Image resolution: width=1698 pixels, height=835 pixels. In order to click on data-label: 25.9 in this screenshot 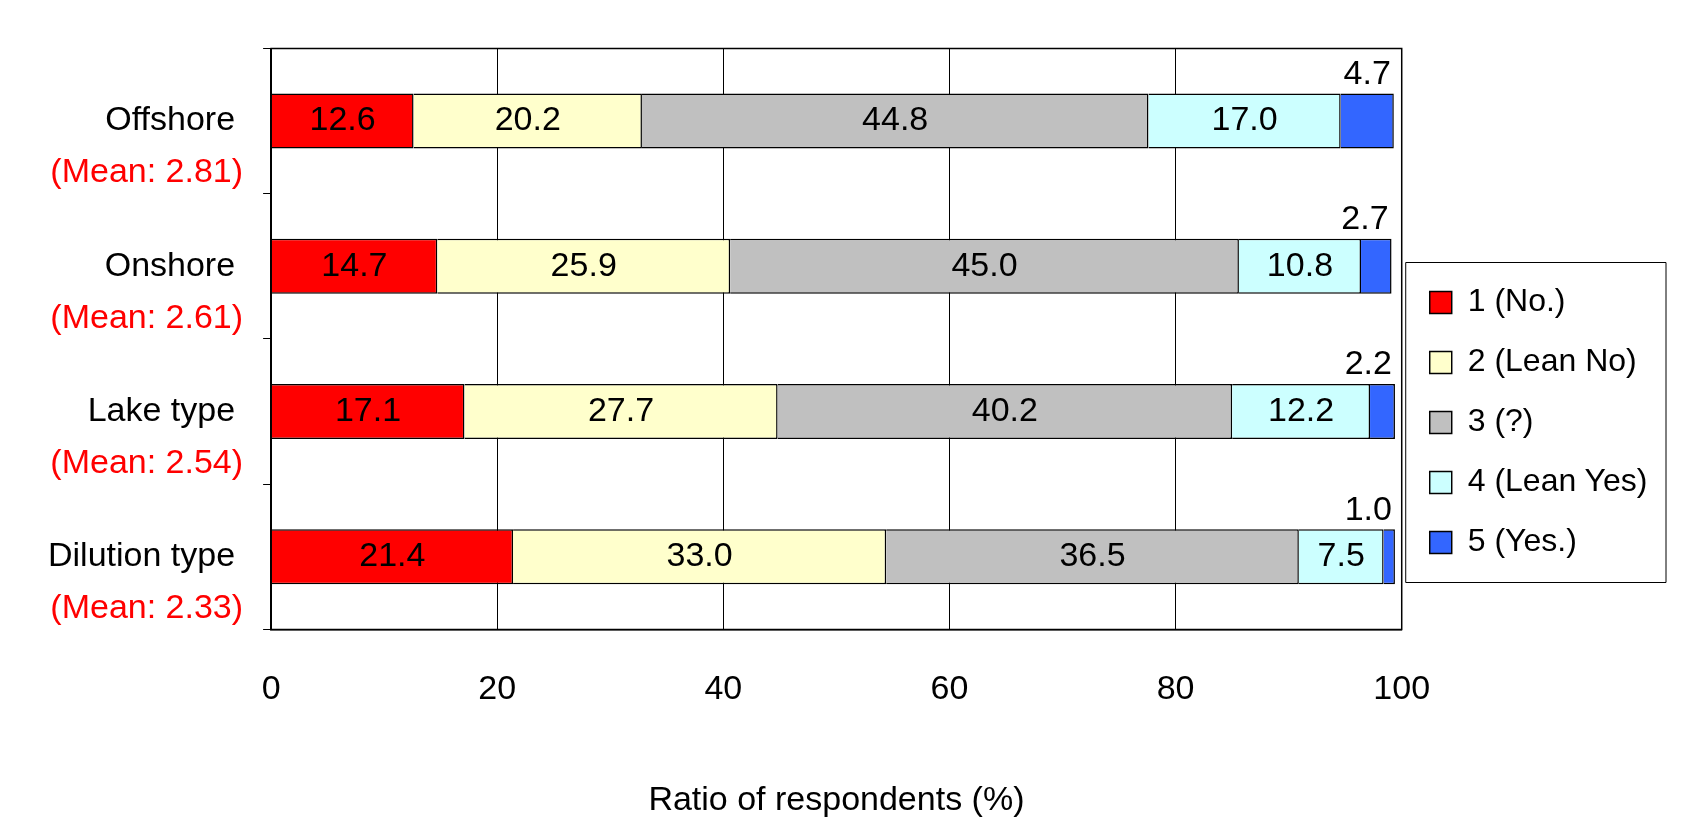, I will do `click(583, 263)`.